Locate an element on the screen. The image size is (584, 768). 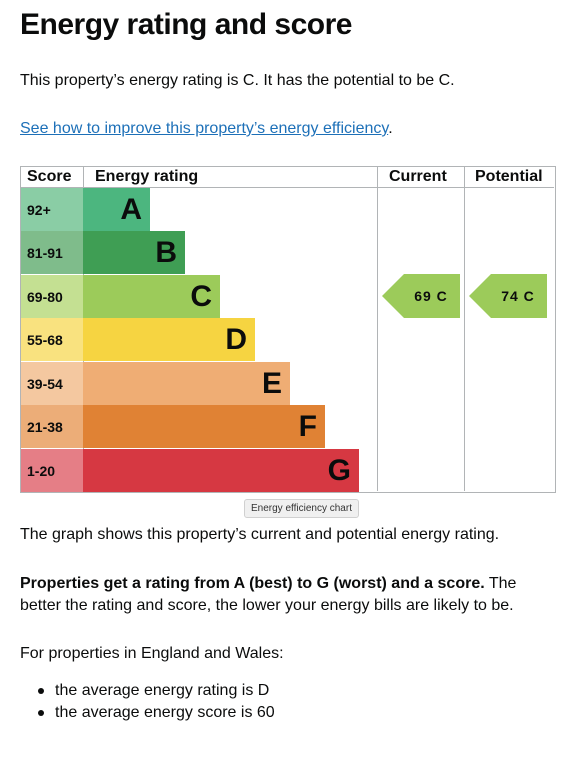
band-score-a: 92+ is located at coordinates (52, 209).